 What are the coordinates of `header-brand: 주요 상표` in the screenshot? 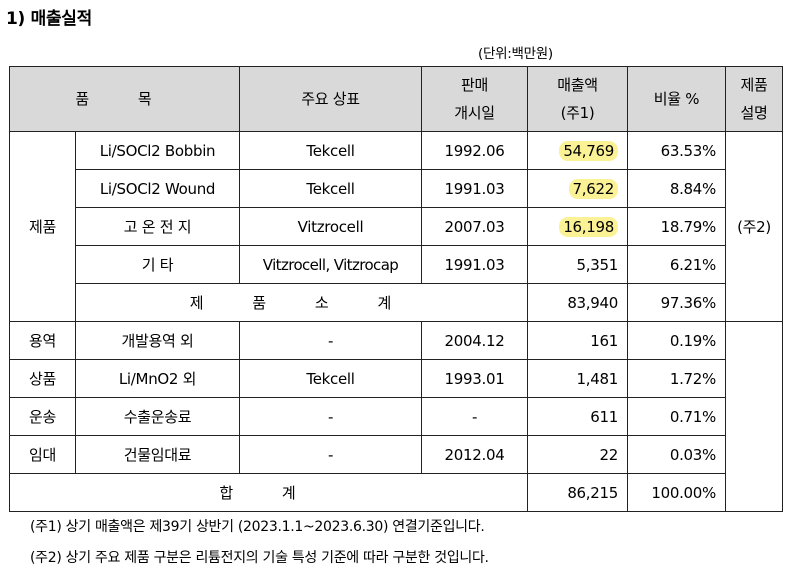 It's located at (330, 99).